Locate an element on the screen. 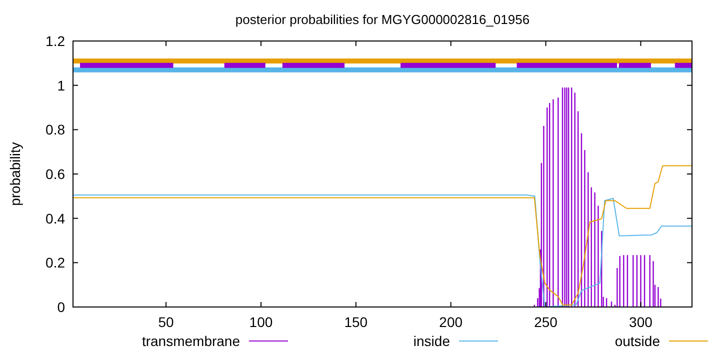  legend-label: transmembrane is located at coordinates (191, 341).